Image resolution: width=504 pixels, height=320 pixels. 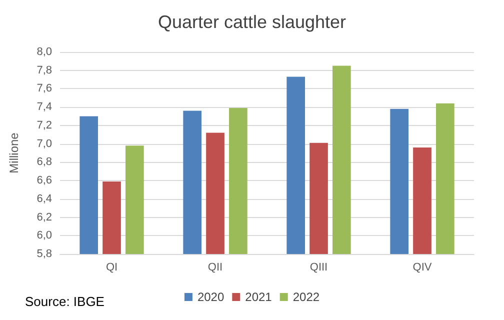 What do you see at coordinates (14, 153) in the screenshot?
I see `y-axis-title: Millione` at bounding box center [14, 153].